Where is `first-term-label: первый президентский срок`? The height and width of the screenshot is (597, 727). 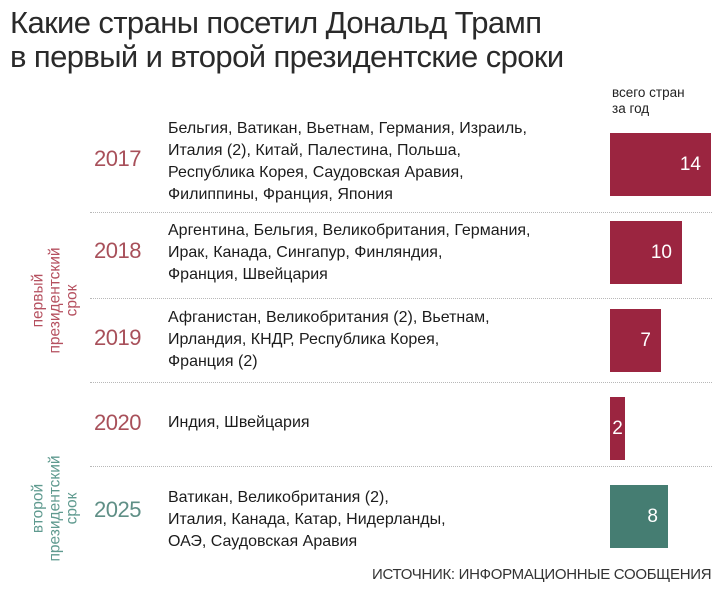
first-term-label: первый президентский срок is located at coordinates (55, 301).